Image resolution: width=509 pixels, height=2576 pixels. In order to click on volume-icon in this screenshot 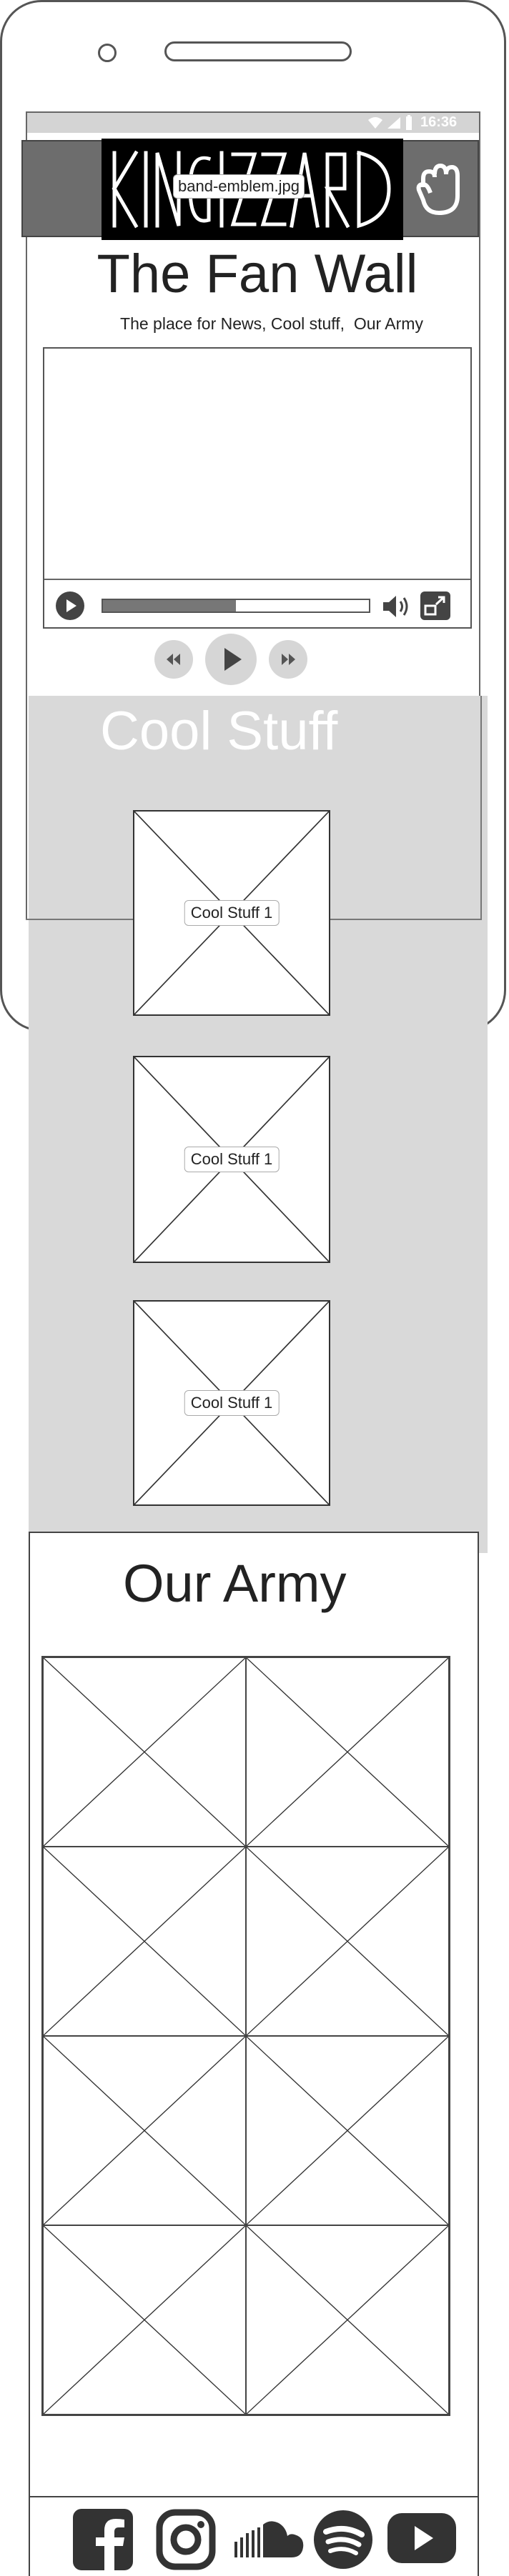, I will do `click(397, 606)`.